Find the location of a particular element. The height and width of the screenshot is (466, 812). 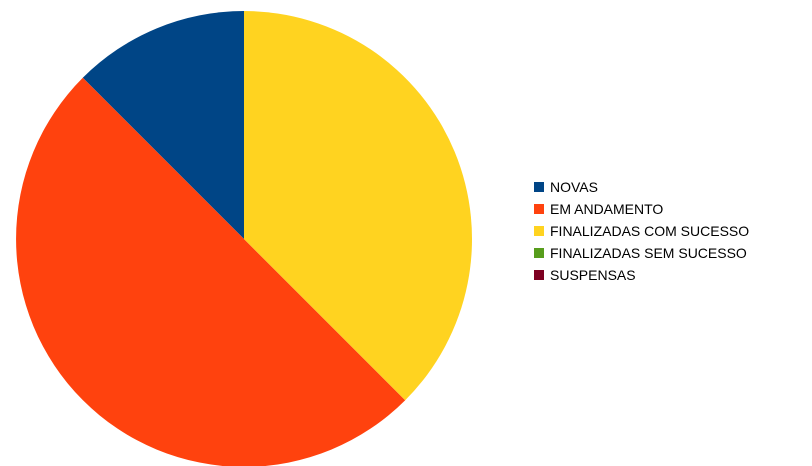

legend-label: FINALIZADAS COM SUCESSO is located at coordinates (650, 231).